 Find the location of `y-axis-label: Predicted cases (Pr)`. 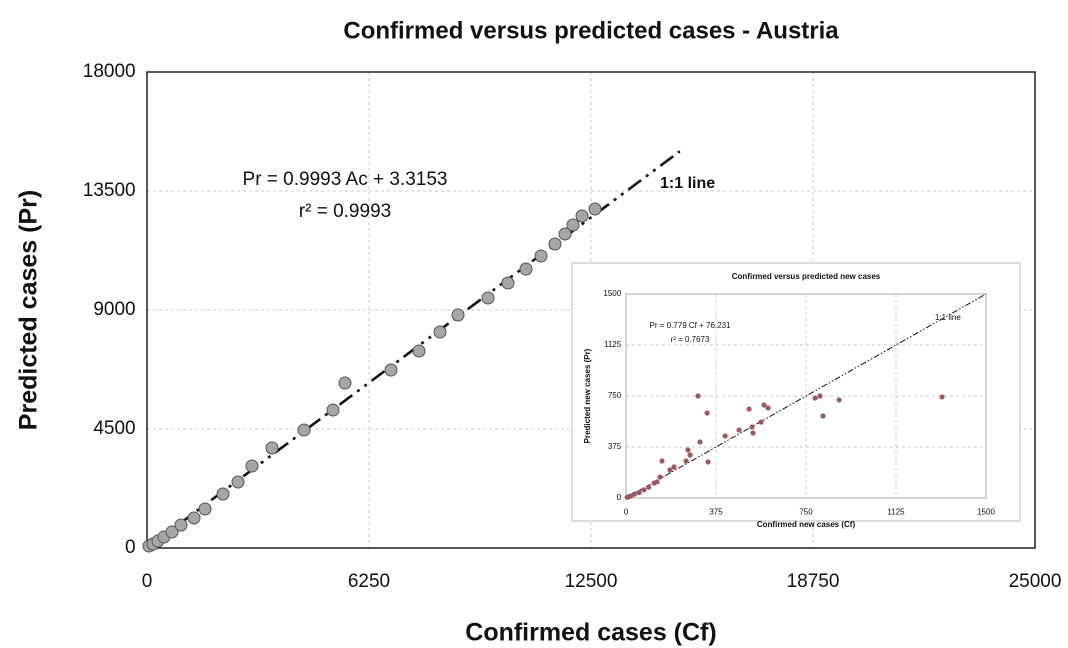

y-axis-label: Predicted cases (Pr) is located at coordinates (29, 310).